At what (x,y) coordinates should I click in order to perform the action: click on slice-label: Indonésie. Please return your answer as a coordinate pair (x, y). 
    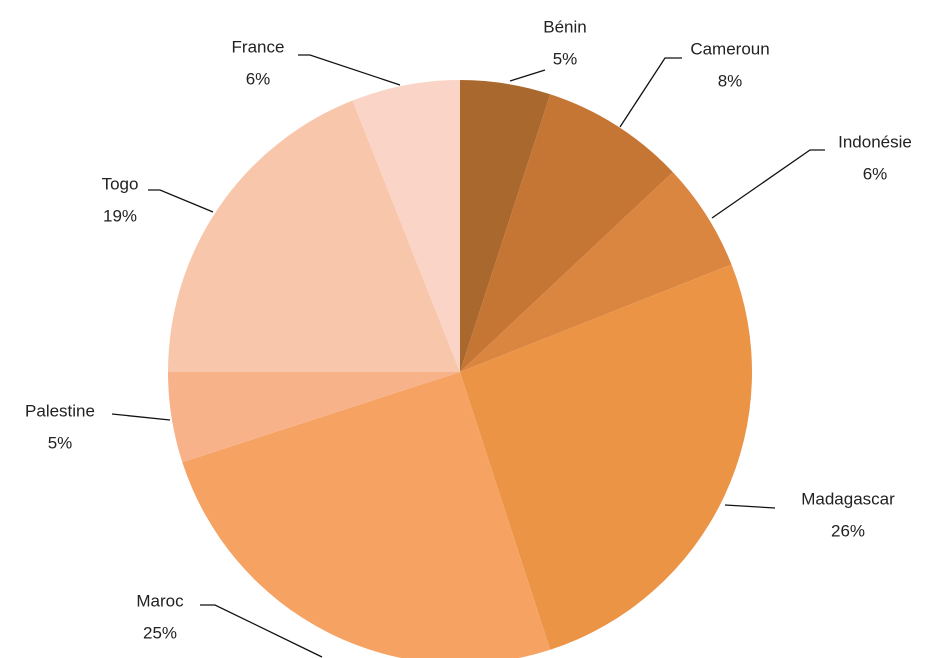
    Looking at the image, I should click on (875, 141).